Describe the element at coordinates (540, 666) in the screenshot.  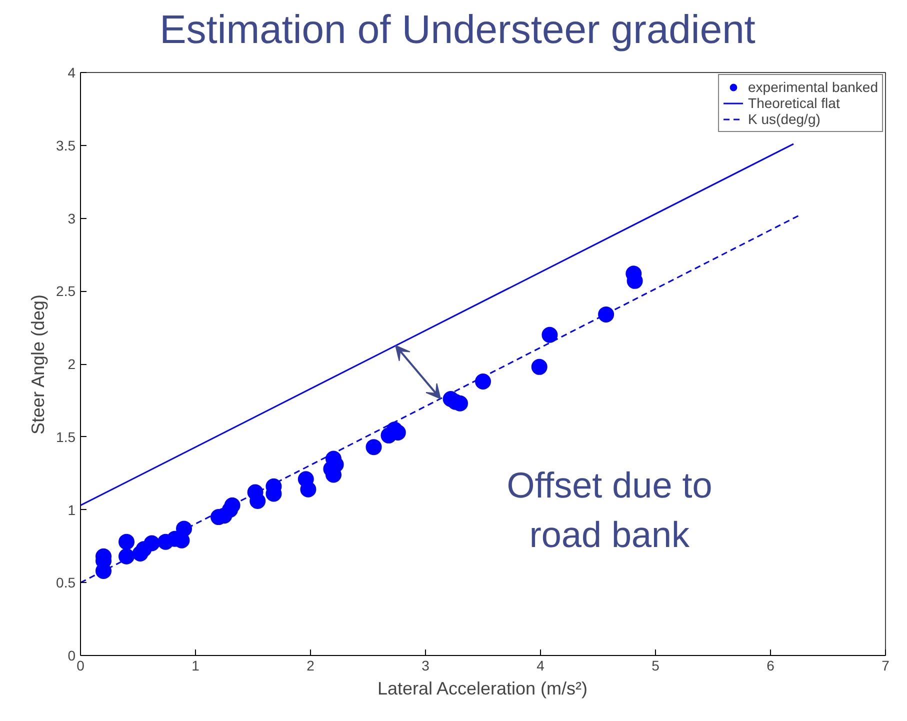
I see `x-tick-label: 4` at that location.